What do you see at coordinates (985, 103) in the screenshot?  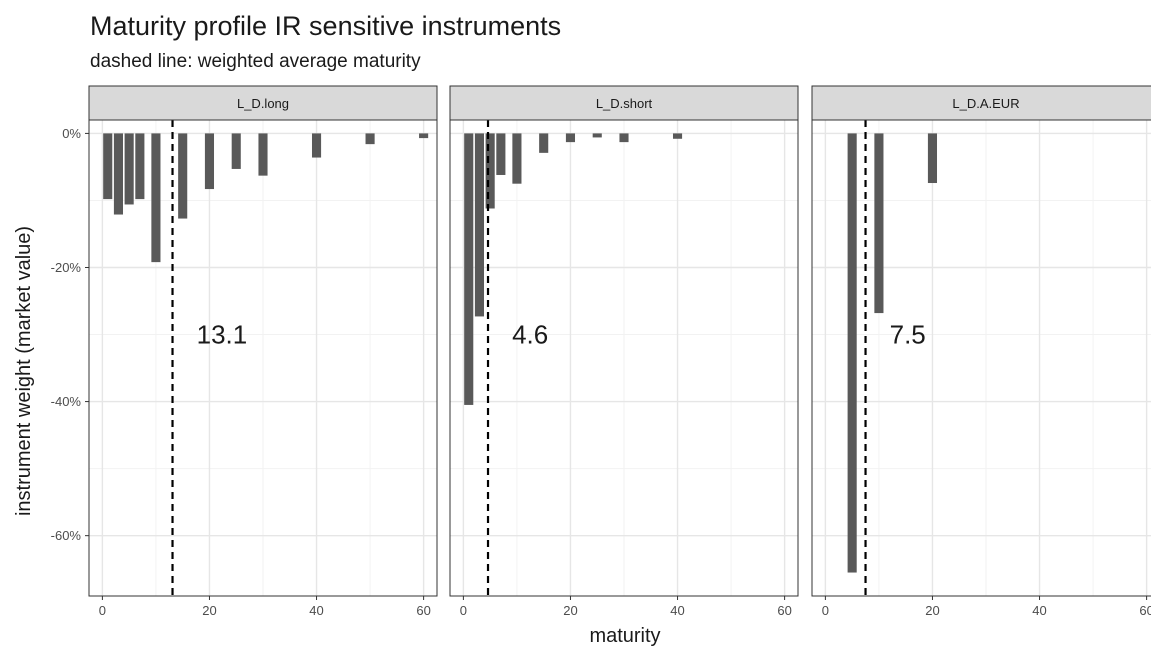 I see `facet-strip-label: L_D.A.EUR` at bounding box center [985, 103].